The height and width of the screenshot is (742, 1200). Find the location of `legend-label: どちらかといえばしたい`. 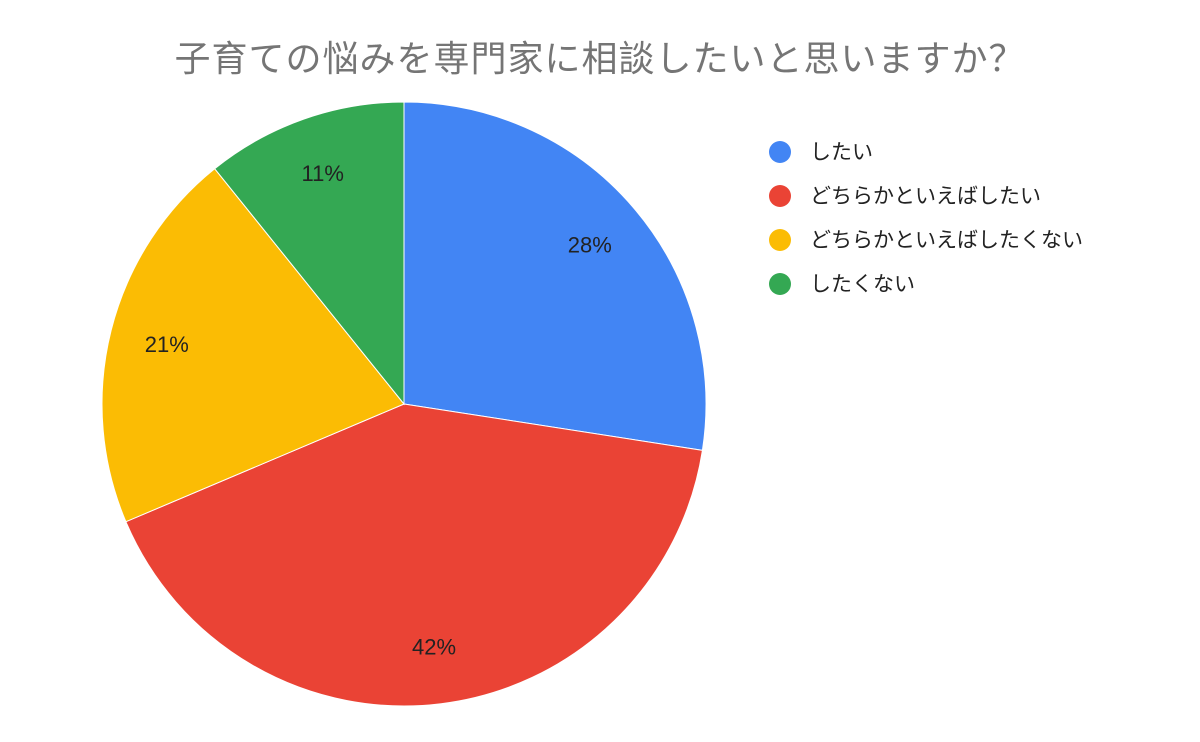

legend-label: どちらかといえばしたい is located at coordinates (925, 196).